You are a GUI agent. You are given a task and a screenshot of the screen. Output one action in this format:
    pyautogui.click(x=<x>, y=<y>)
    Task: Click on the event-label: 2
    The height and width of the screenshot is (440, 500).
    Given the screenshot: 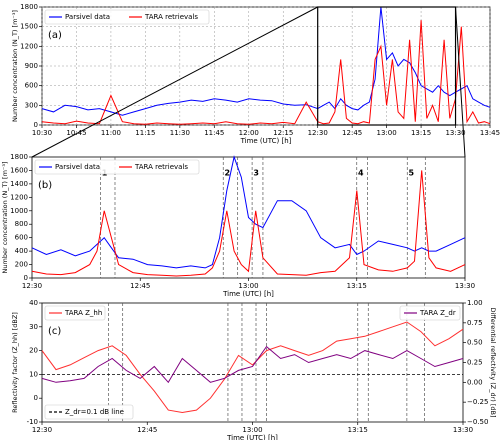 What is the action you would take?
    pyautogui.click(x=227, y=173)
    